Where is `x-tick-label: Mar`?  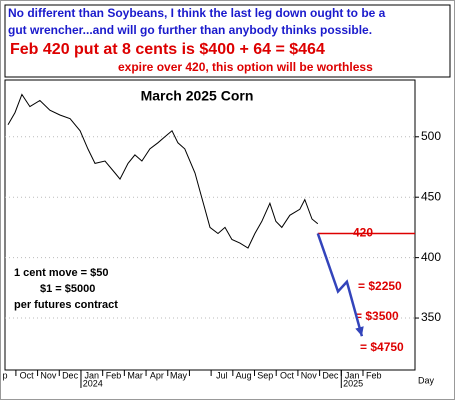
x-tick-label: Mar is located at coordinates (135, 375).